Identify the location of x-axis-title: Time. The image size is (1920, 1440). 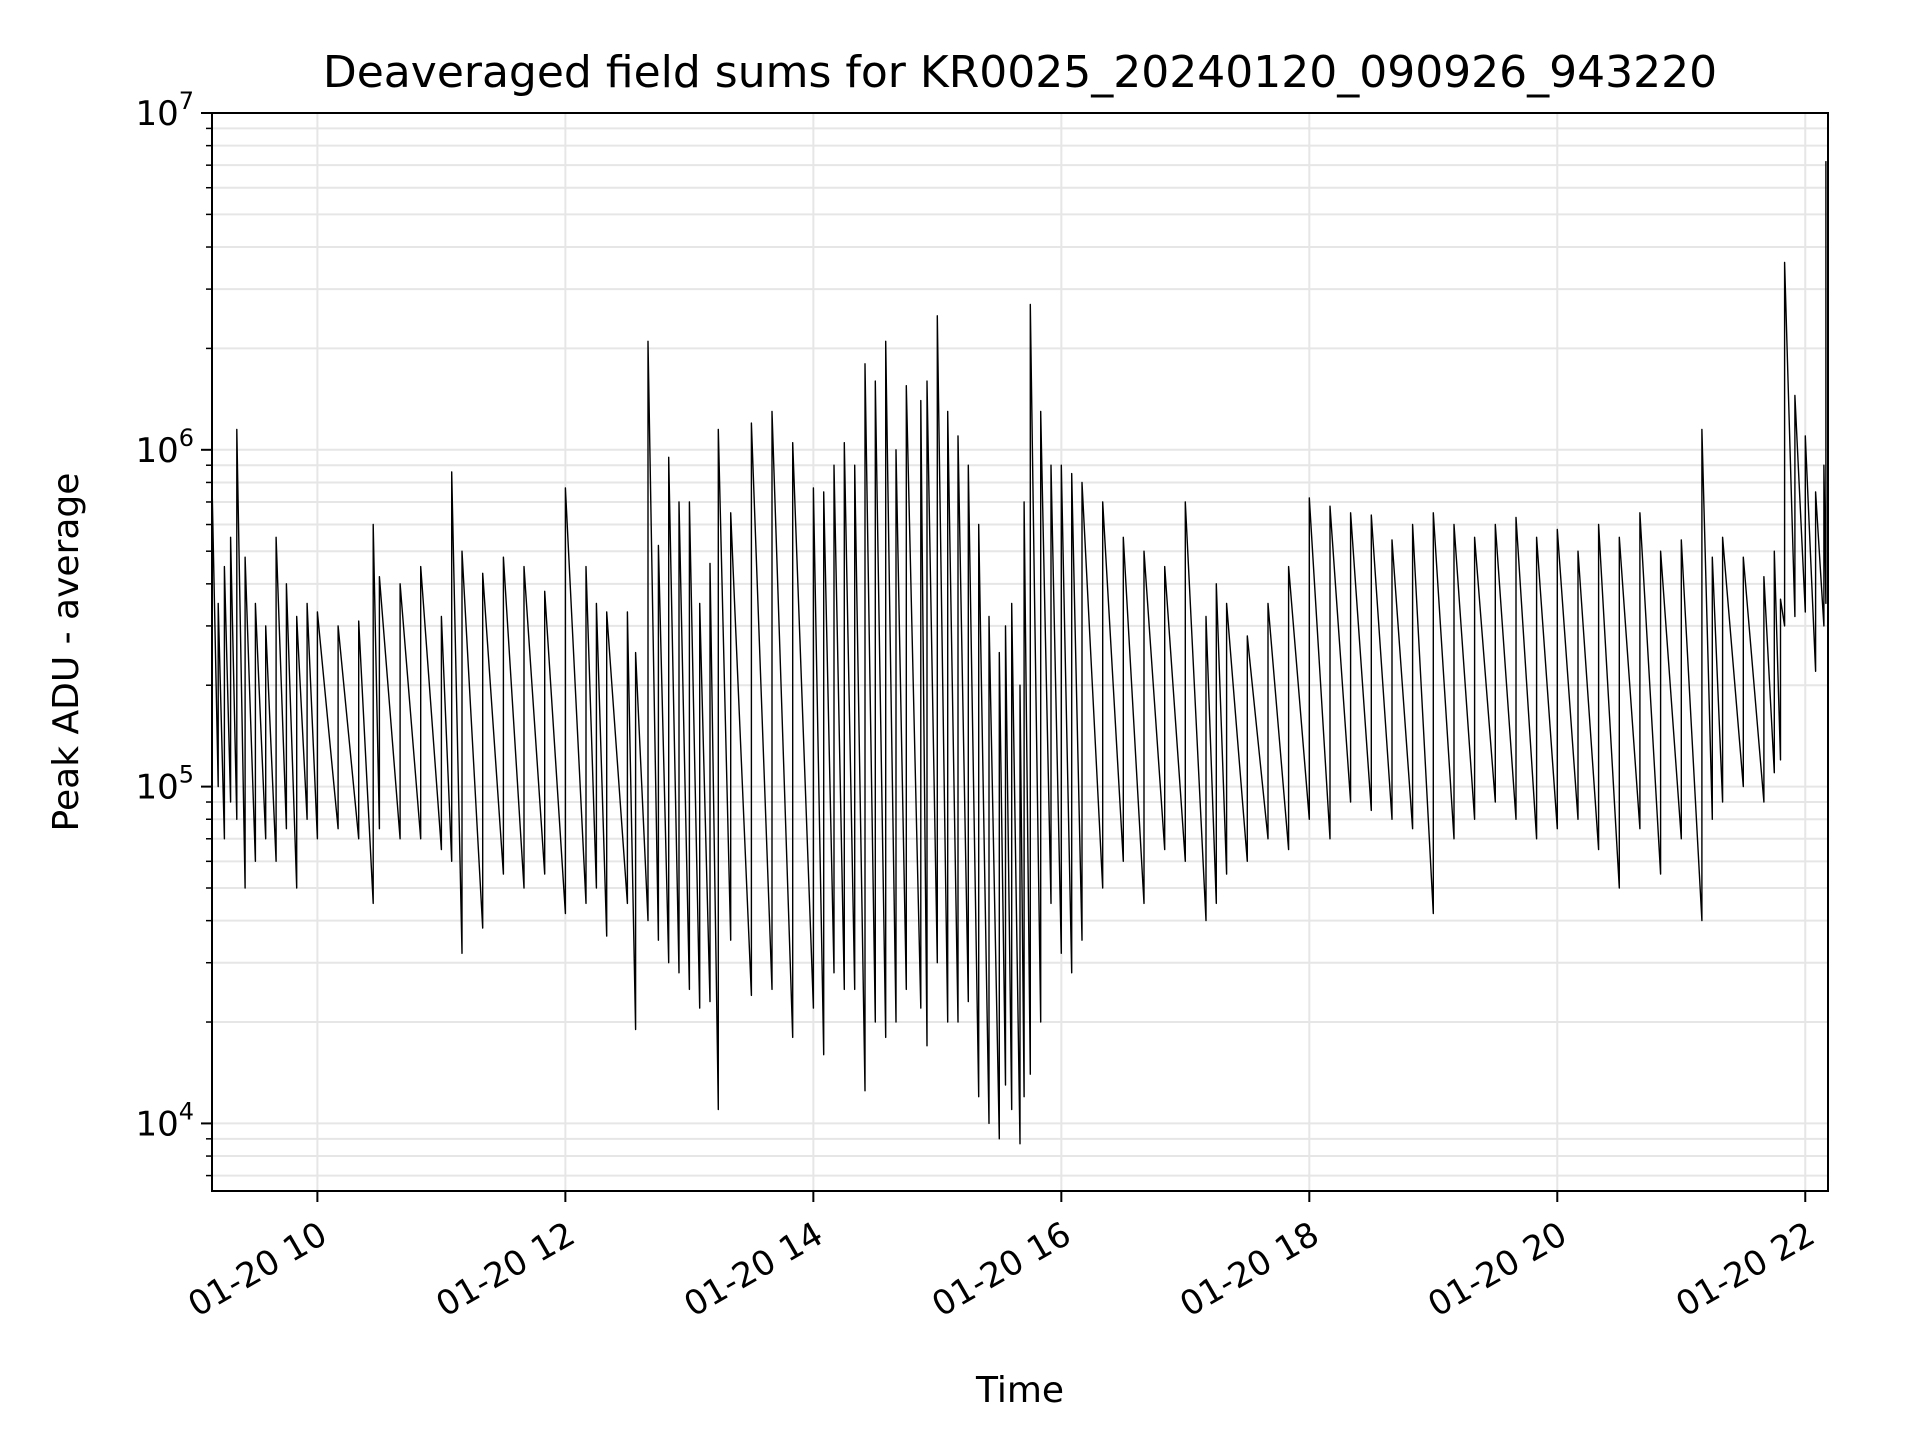
(1019, 1390).